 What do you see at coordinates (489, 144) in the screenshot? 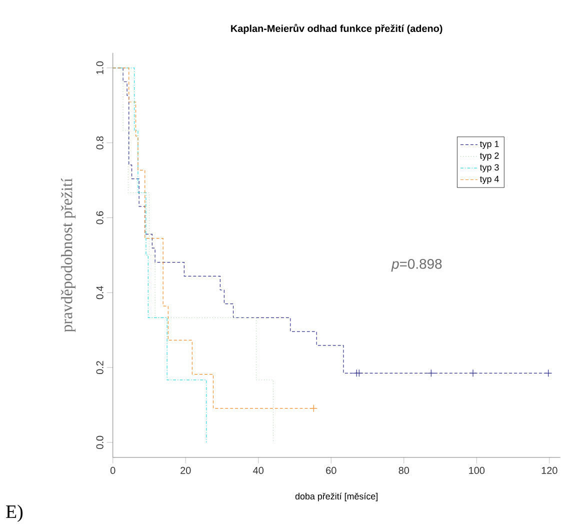
I see `legend-label: typ 1` at bounding box center [489, 144].